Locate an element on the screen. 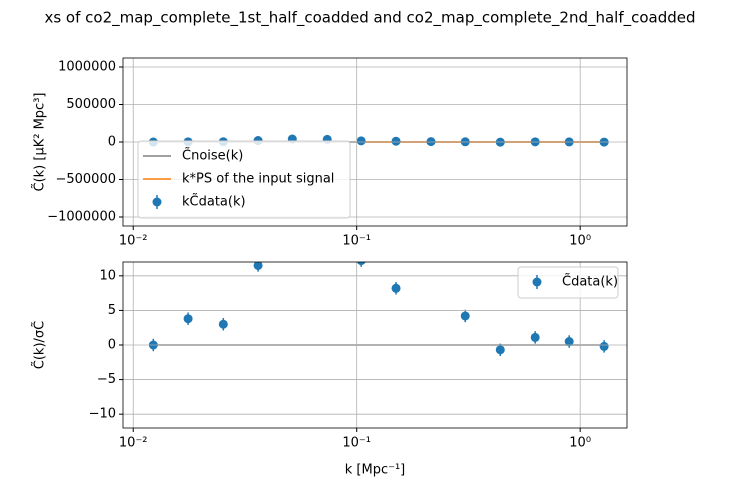 The image size is (741, 493). y-axis-label: C̃(k)/σC̃ is located at coordinates (39, 345).